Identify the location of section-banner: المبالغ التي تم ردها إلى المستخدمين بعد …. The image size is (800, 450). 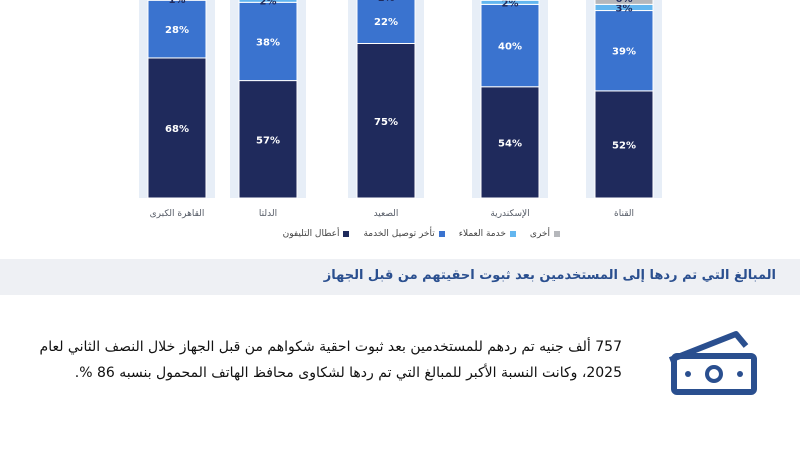
(400, 277).